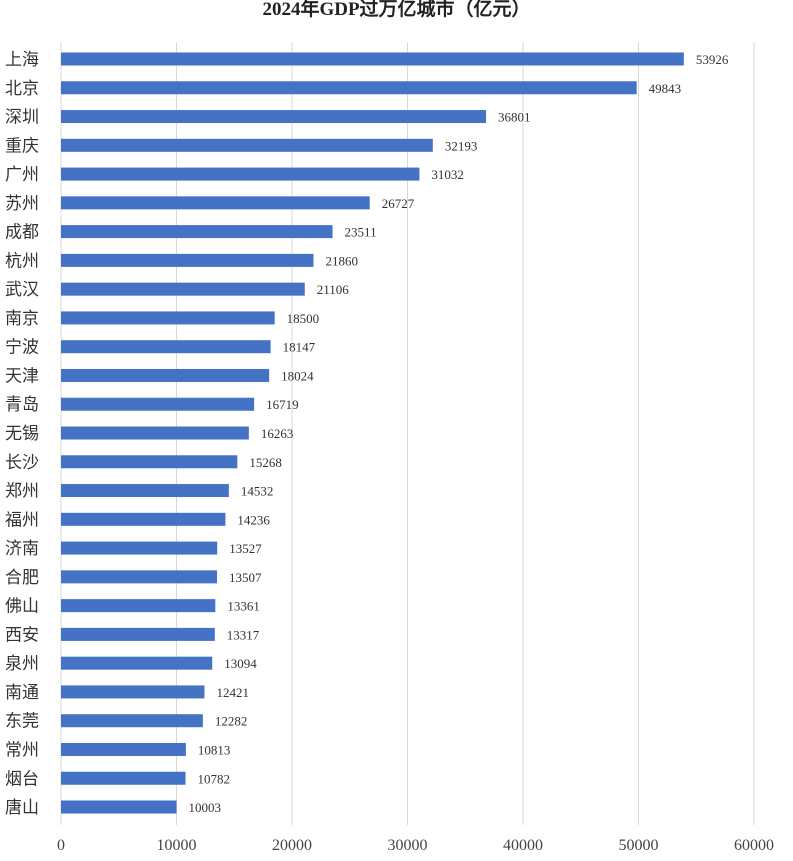 This screenshot has height=861, width=793. I want to click on data-label: 10003, so click(205, 807).